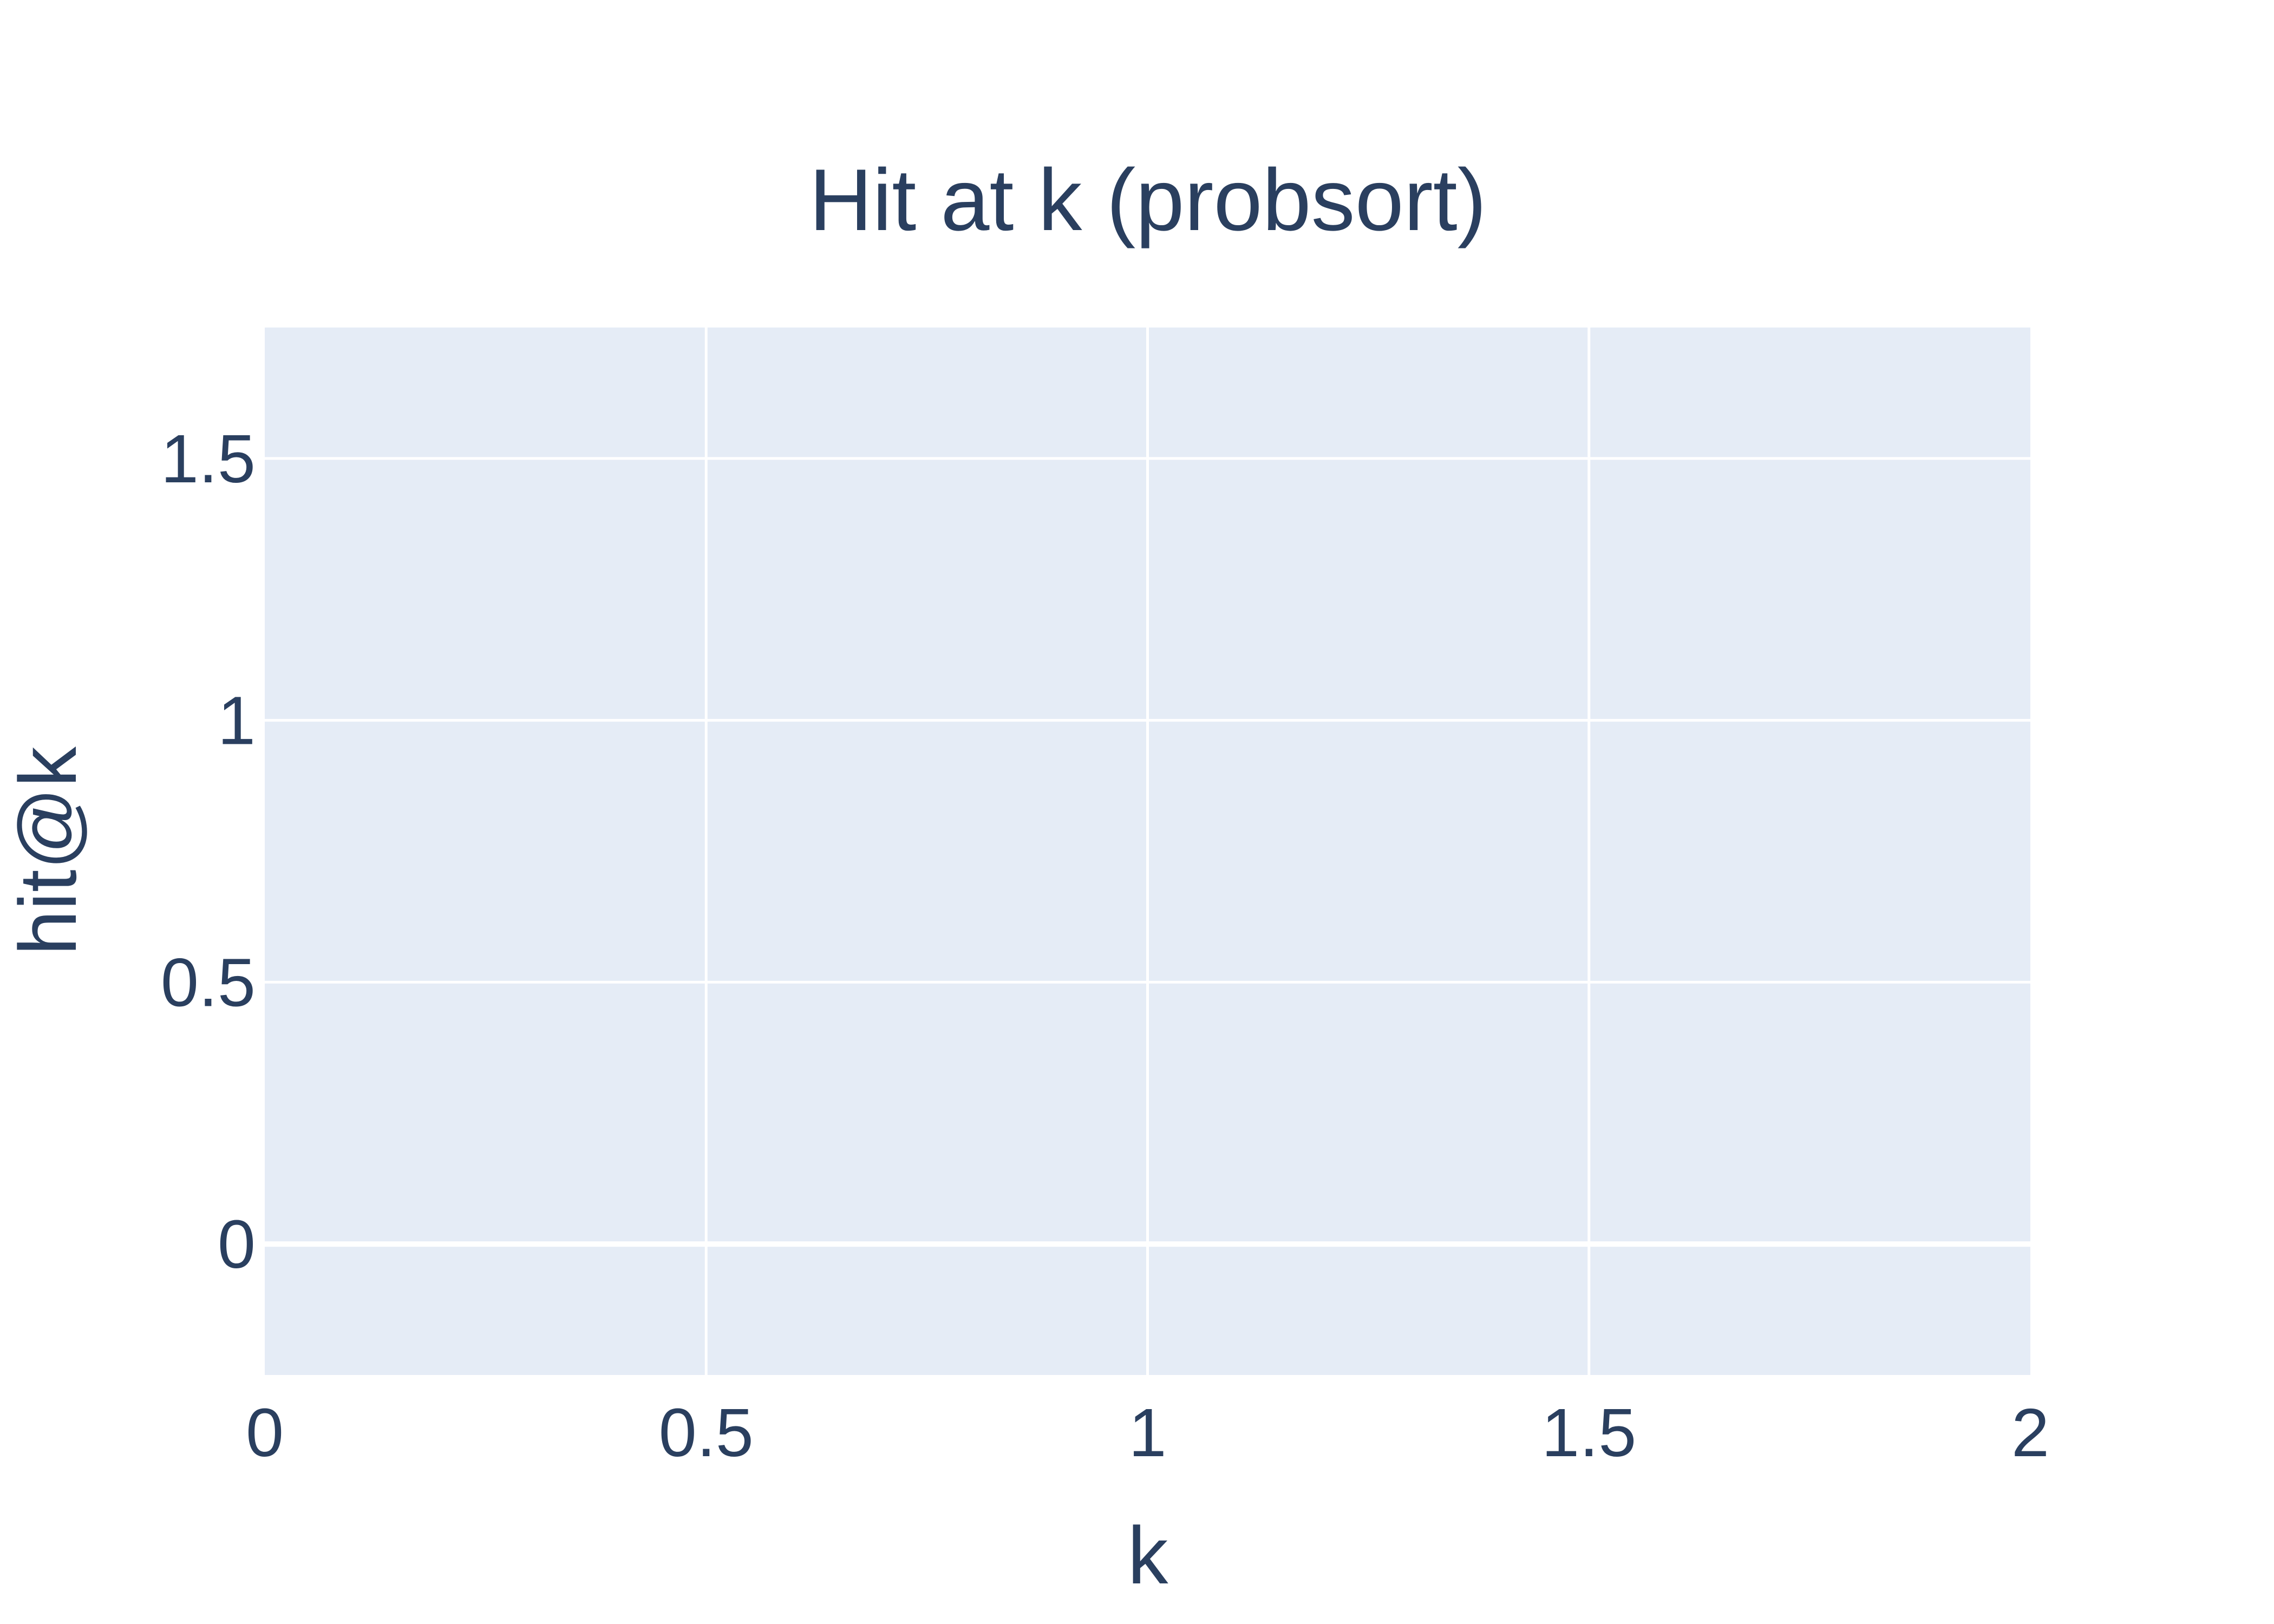 The image size is (2274, 1624). What do you see at coordinates (2030, 1432) in the screenshot?
I see `x-tick-label: 2` at bounding box center [2030, 1432].